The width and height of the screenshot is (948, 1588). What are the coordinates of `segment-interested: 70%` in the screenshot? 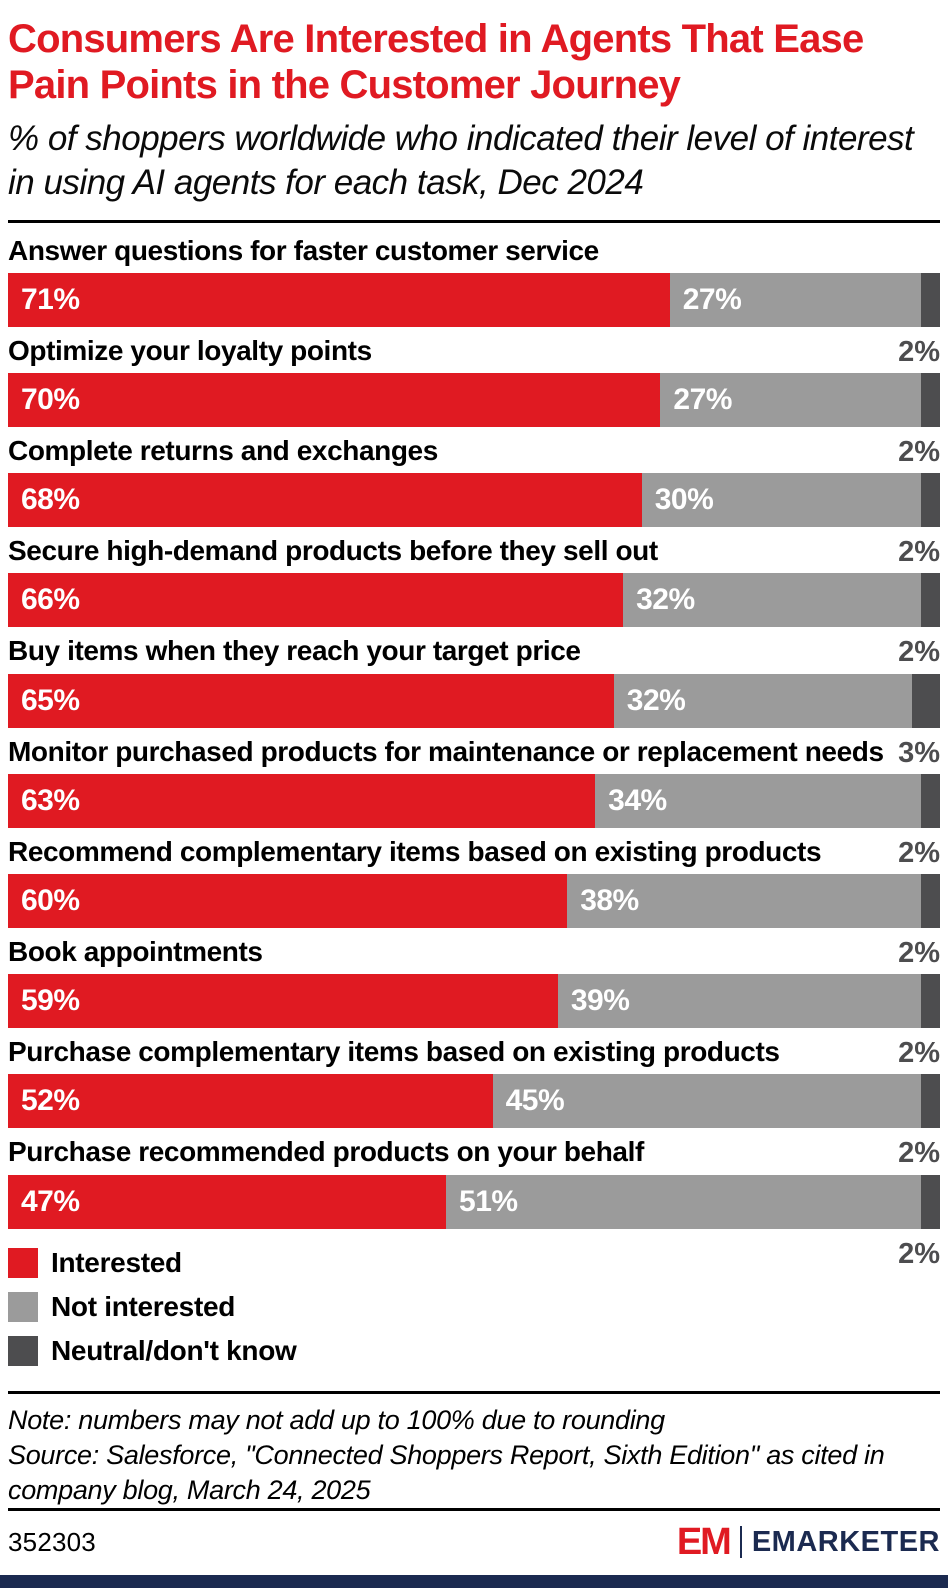 It's located at (334, 400).